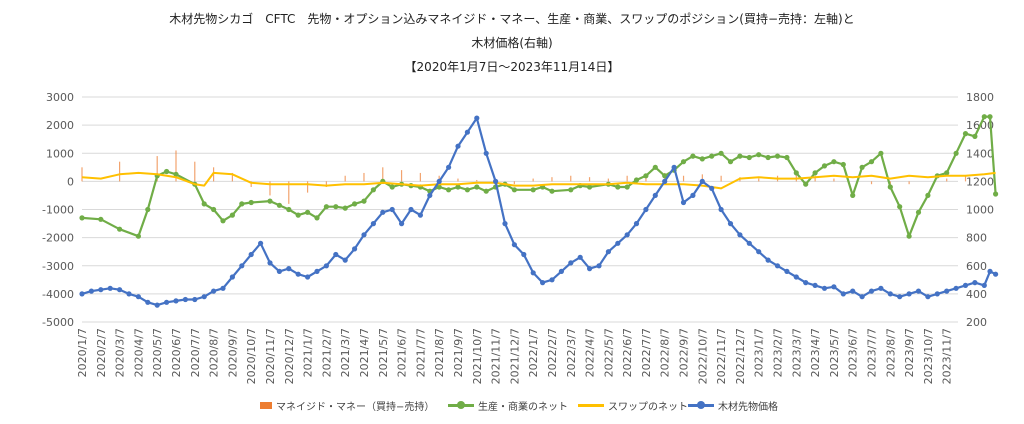 The image size is (1024, 424). What do you see at coordinates (947, 356) in the screenshot?
I see `x-tick-label: 2023/11/7` at bounding box center [947, 356].